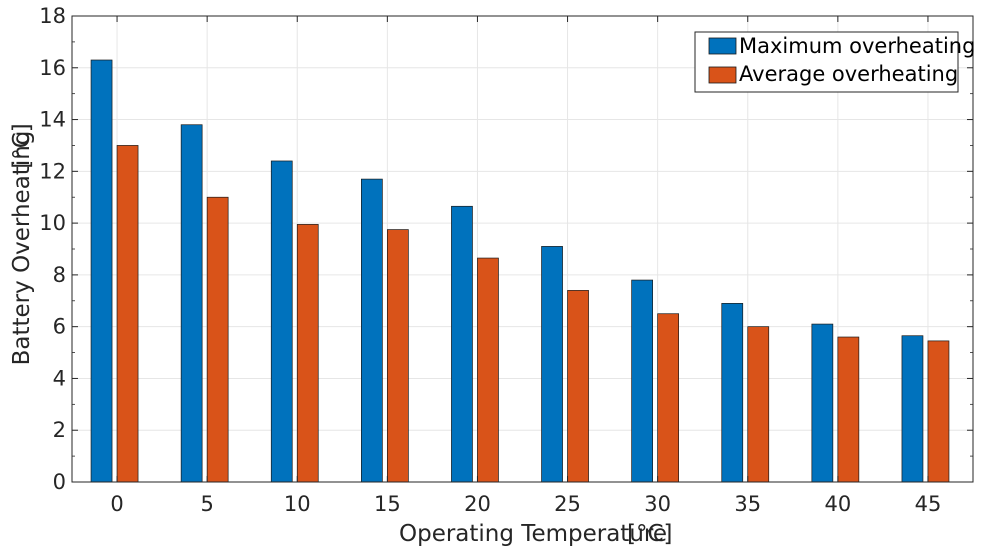  Describe the element at coordinates (59, 378) in the screenshot. I see `y-tick-label: 4` at that location.